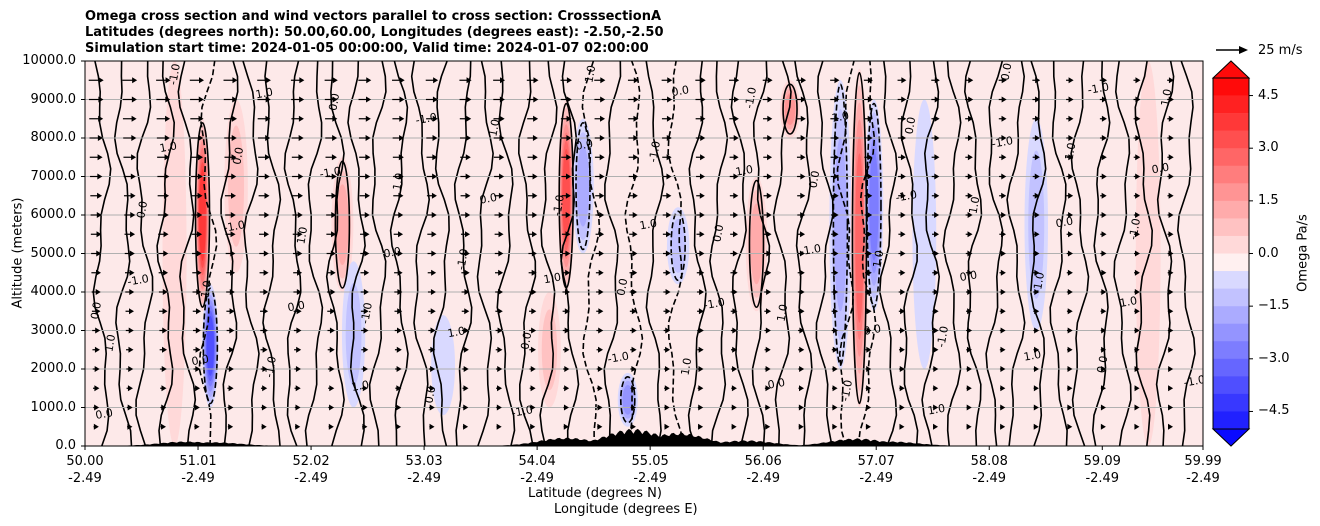 The width and height of the screenshot is (1320, 526). Describe the element at coordinates (85, 461) in the screenshot. I see `x-tick-latitude: 50.00` at that location.